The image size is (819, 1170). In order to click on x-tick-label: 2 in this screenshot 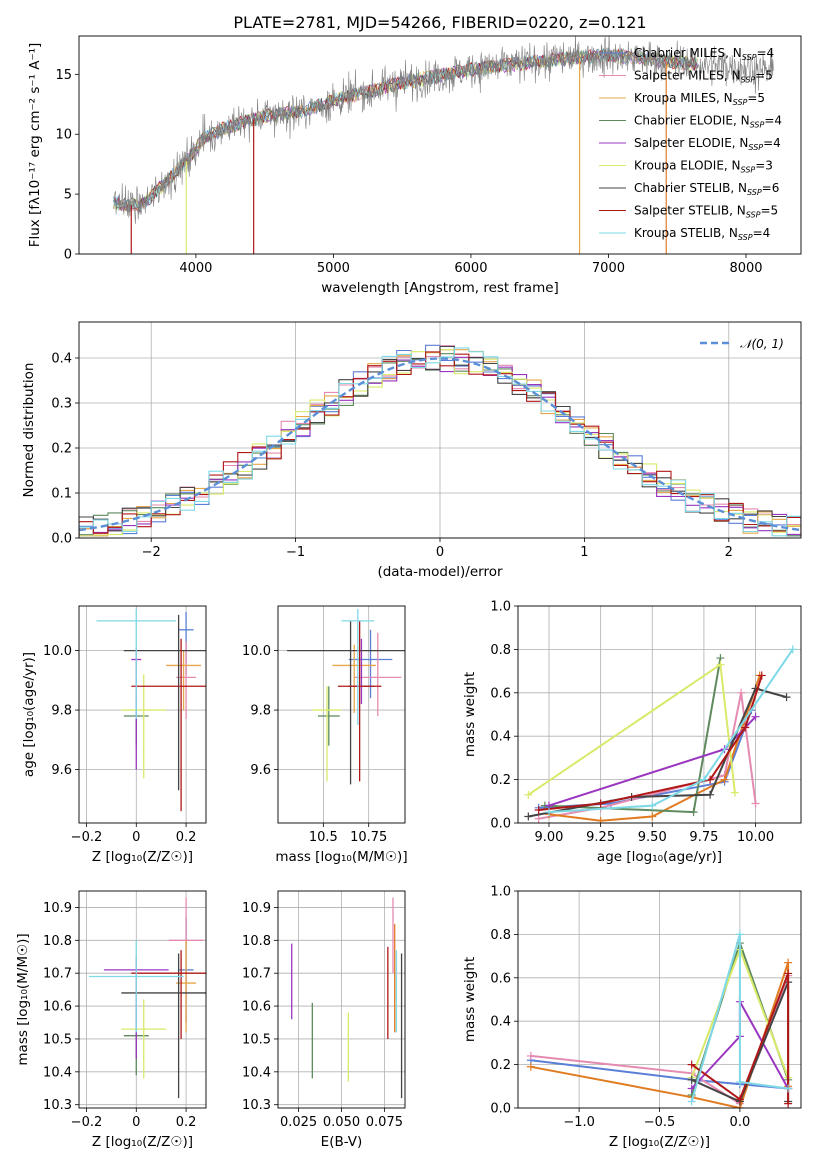, I will do `click(729, 552)`.